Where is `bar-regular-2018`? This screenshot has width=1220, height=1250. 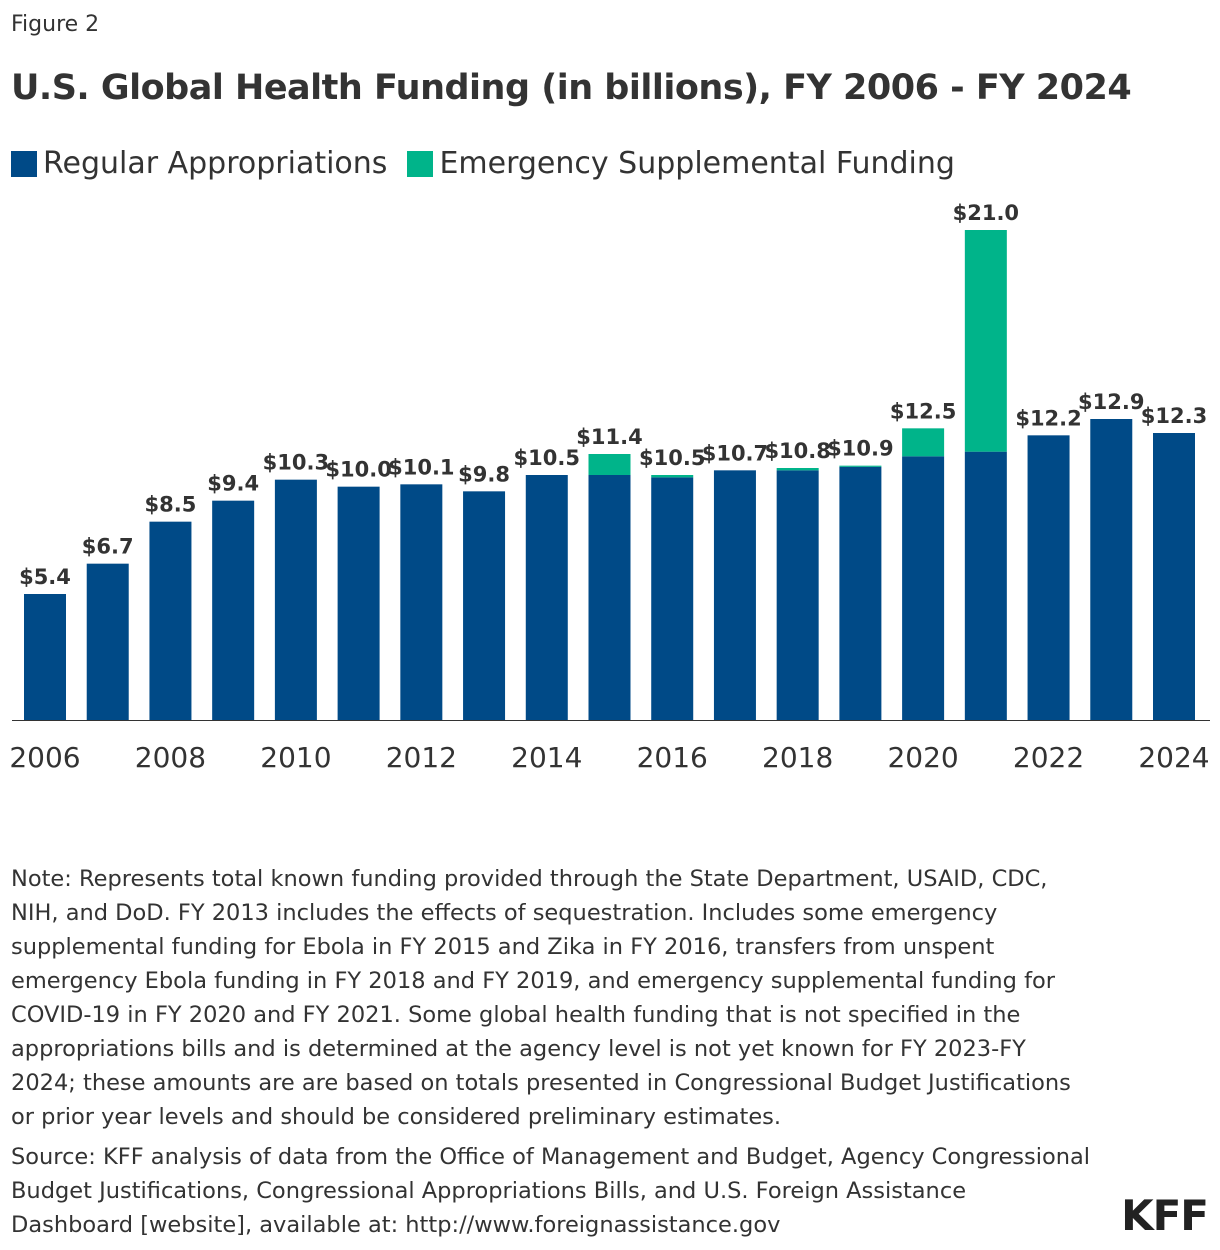
bar-regular-2018 is located at coordinates (797, 595).